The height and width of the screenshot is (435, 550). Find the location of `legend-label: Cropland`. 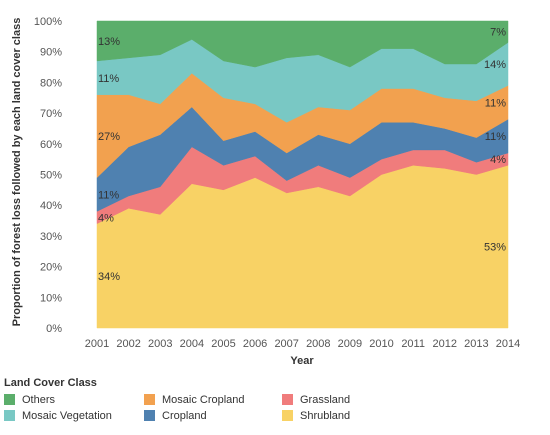

legend-label: Cropland is located at coordinates (184, 415).